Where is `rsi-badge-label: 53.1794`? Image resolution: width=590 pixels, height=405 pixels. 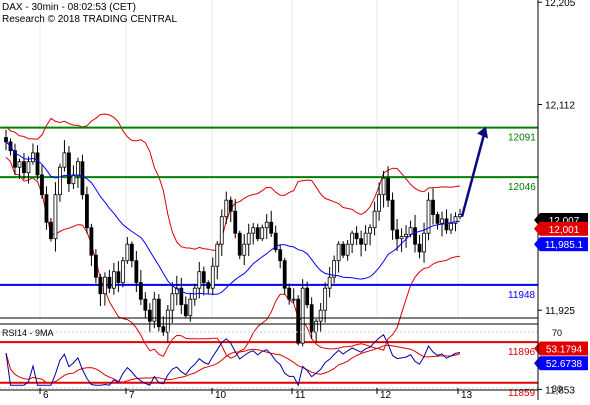 rsi-badge-label: 53.1794 is located at coordinates (564, 350).